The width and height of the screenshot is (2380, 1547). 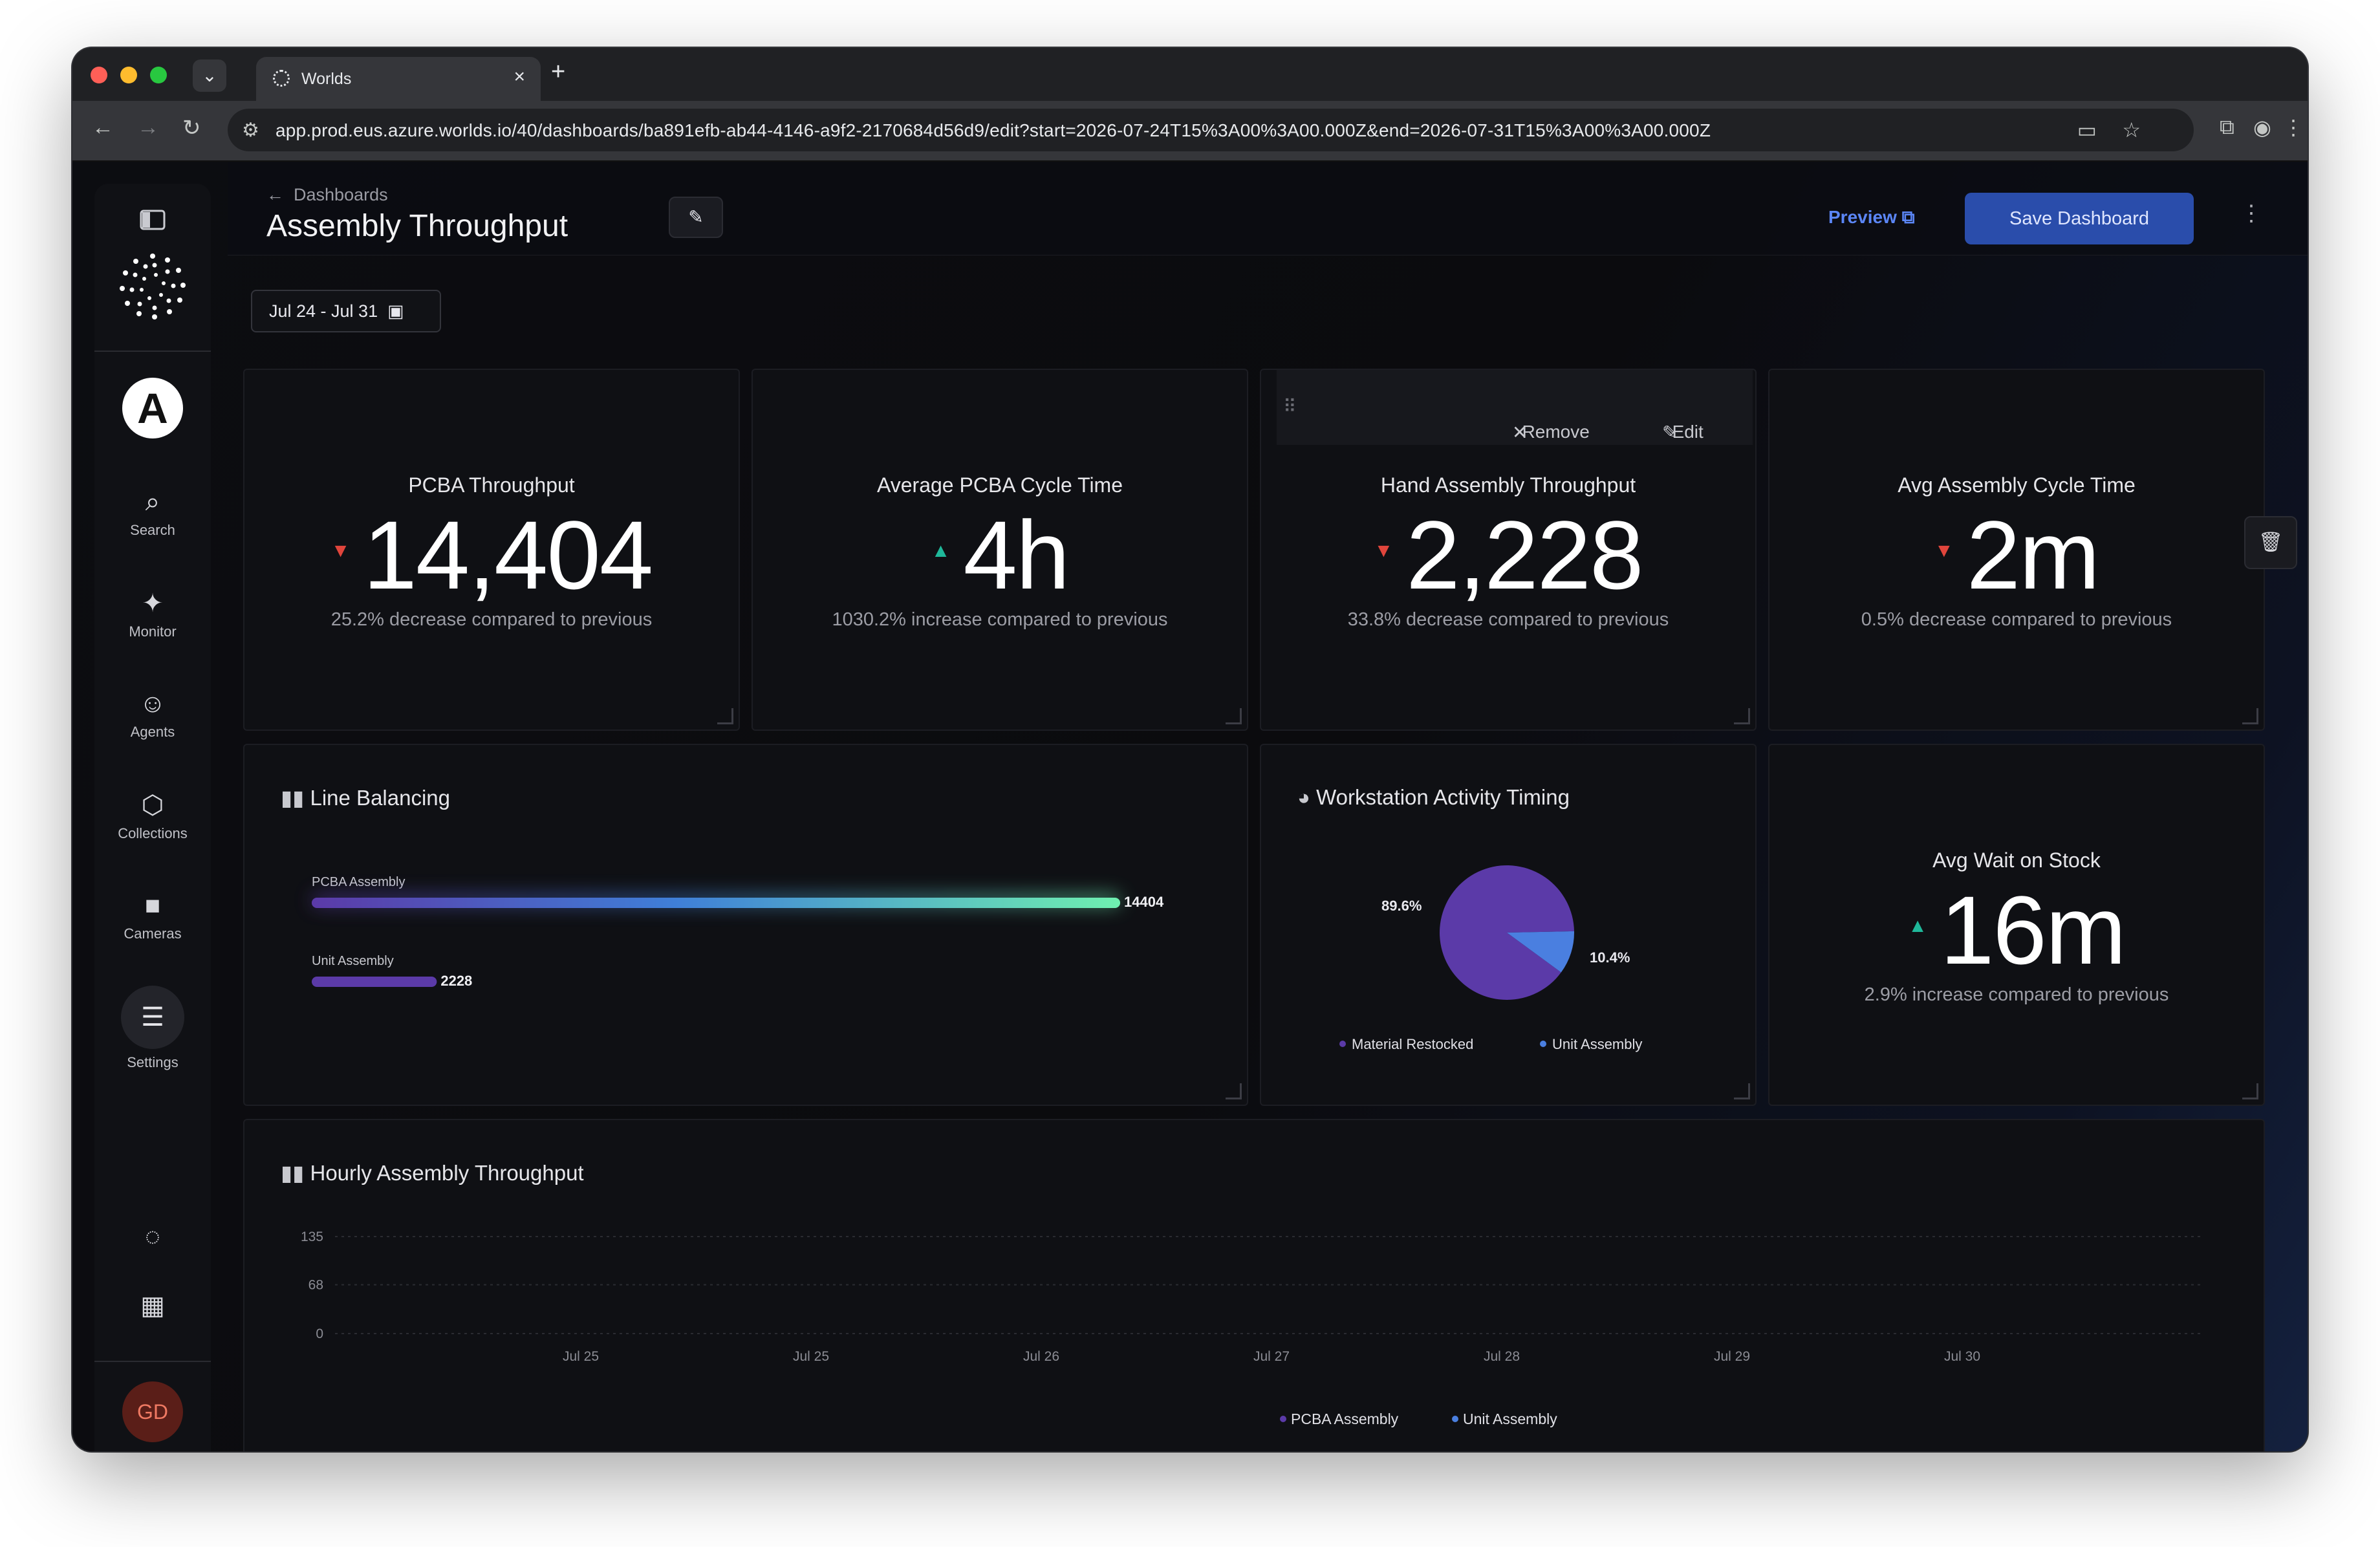 What do you see at coordinates (152, 513) in the screenshot?
I see `sidebar-item-search: ⌕ Search` at bounding box center [152, 513].